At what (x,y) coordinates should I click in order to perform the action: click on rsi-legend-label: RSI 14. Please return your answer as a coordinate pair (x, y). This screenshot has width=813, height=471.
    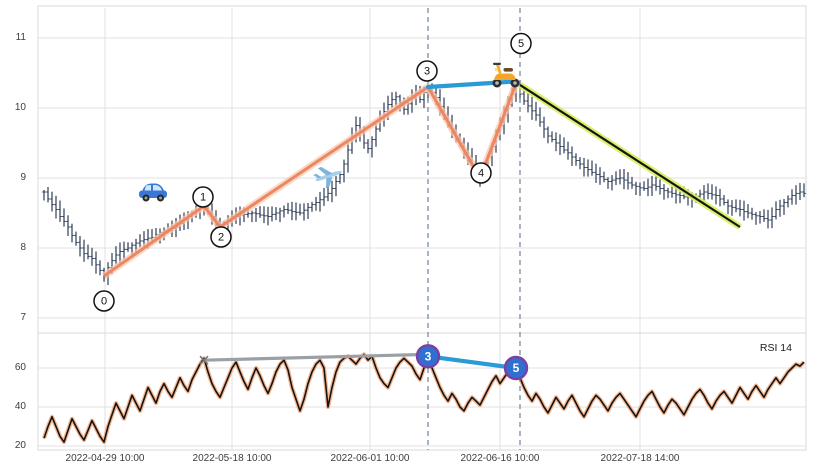
    Looking at the image, I should click on (775, 348).